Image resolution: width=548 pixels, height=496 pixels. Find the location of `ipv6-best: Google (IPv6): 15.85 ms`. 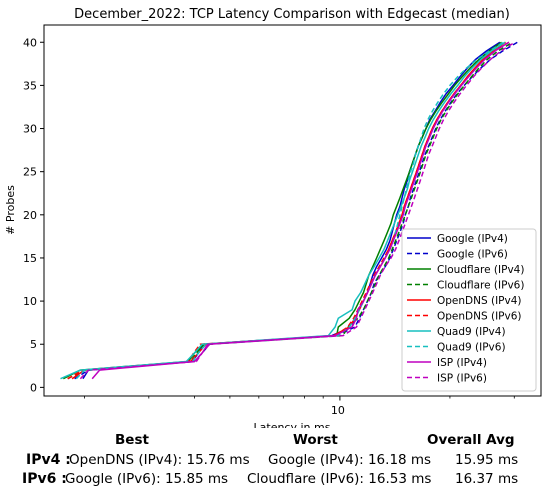

ipv6-best: Google (IPv6): 15.85 ms is located at coordinates (147, 479).